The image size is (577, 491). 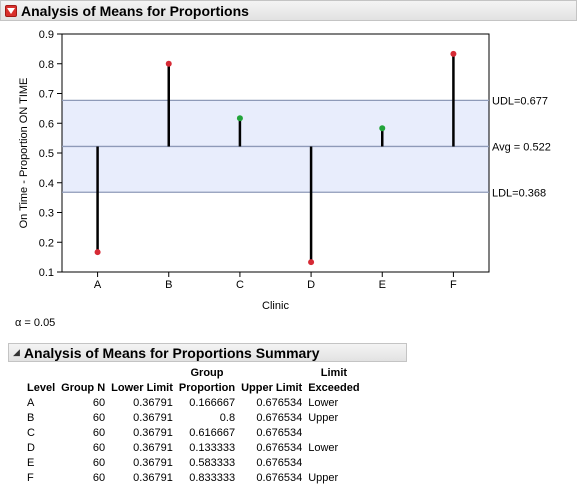 I want to click on table-row: E 60 0.36791 0.583333 0.676534, so click(x=193, y=463).